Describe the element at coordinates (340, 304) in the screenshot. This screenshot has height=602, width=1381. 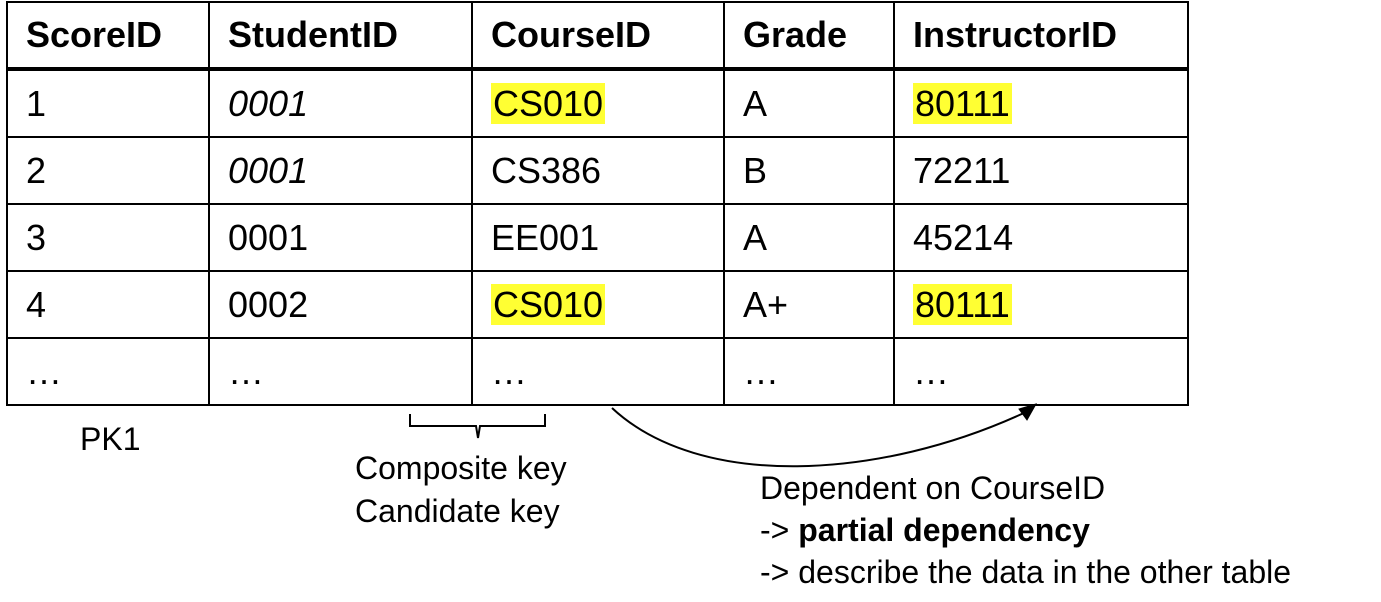
I see `cell-studentid: 0002` at that location.